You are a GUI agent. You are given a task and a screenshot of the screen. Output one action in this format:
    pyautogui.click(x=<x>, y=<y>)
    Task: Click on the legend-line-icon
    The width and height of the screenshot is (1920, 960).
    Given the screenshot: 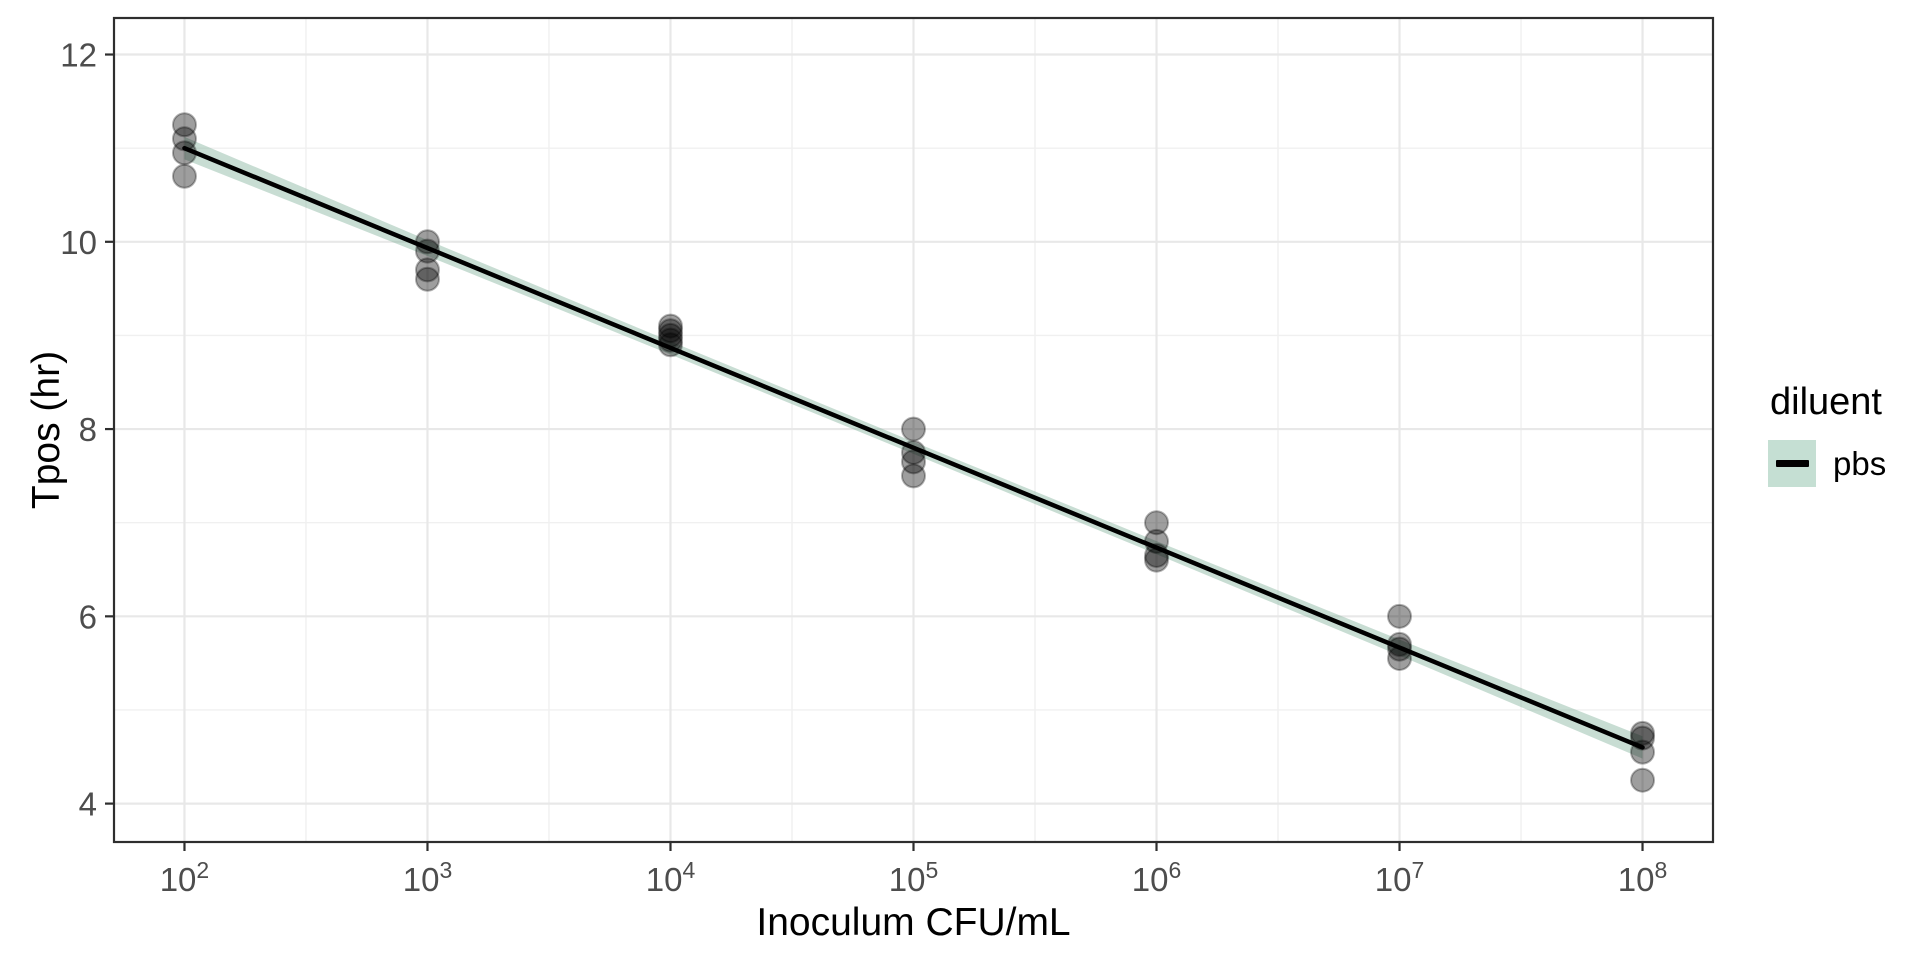 What is the action you would take?
    pyautogui.click(x=1792, y=463)
    